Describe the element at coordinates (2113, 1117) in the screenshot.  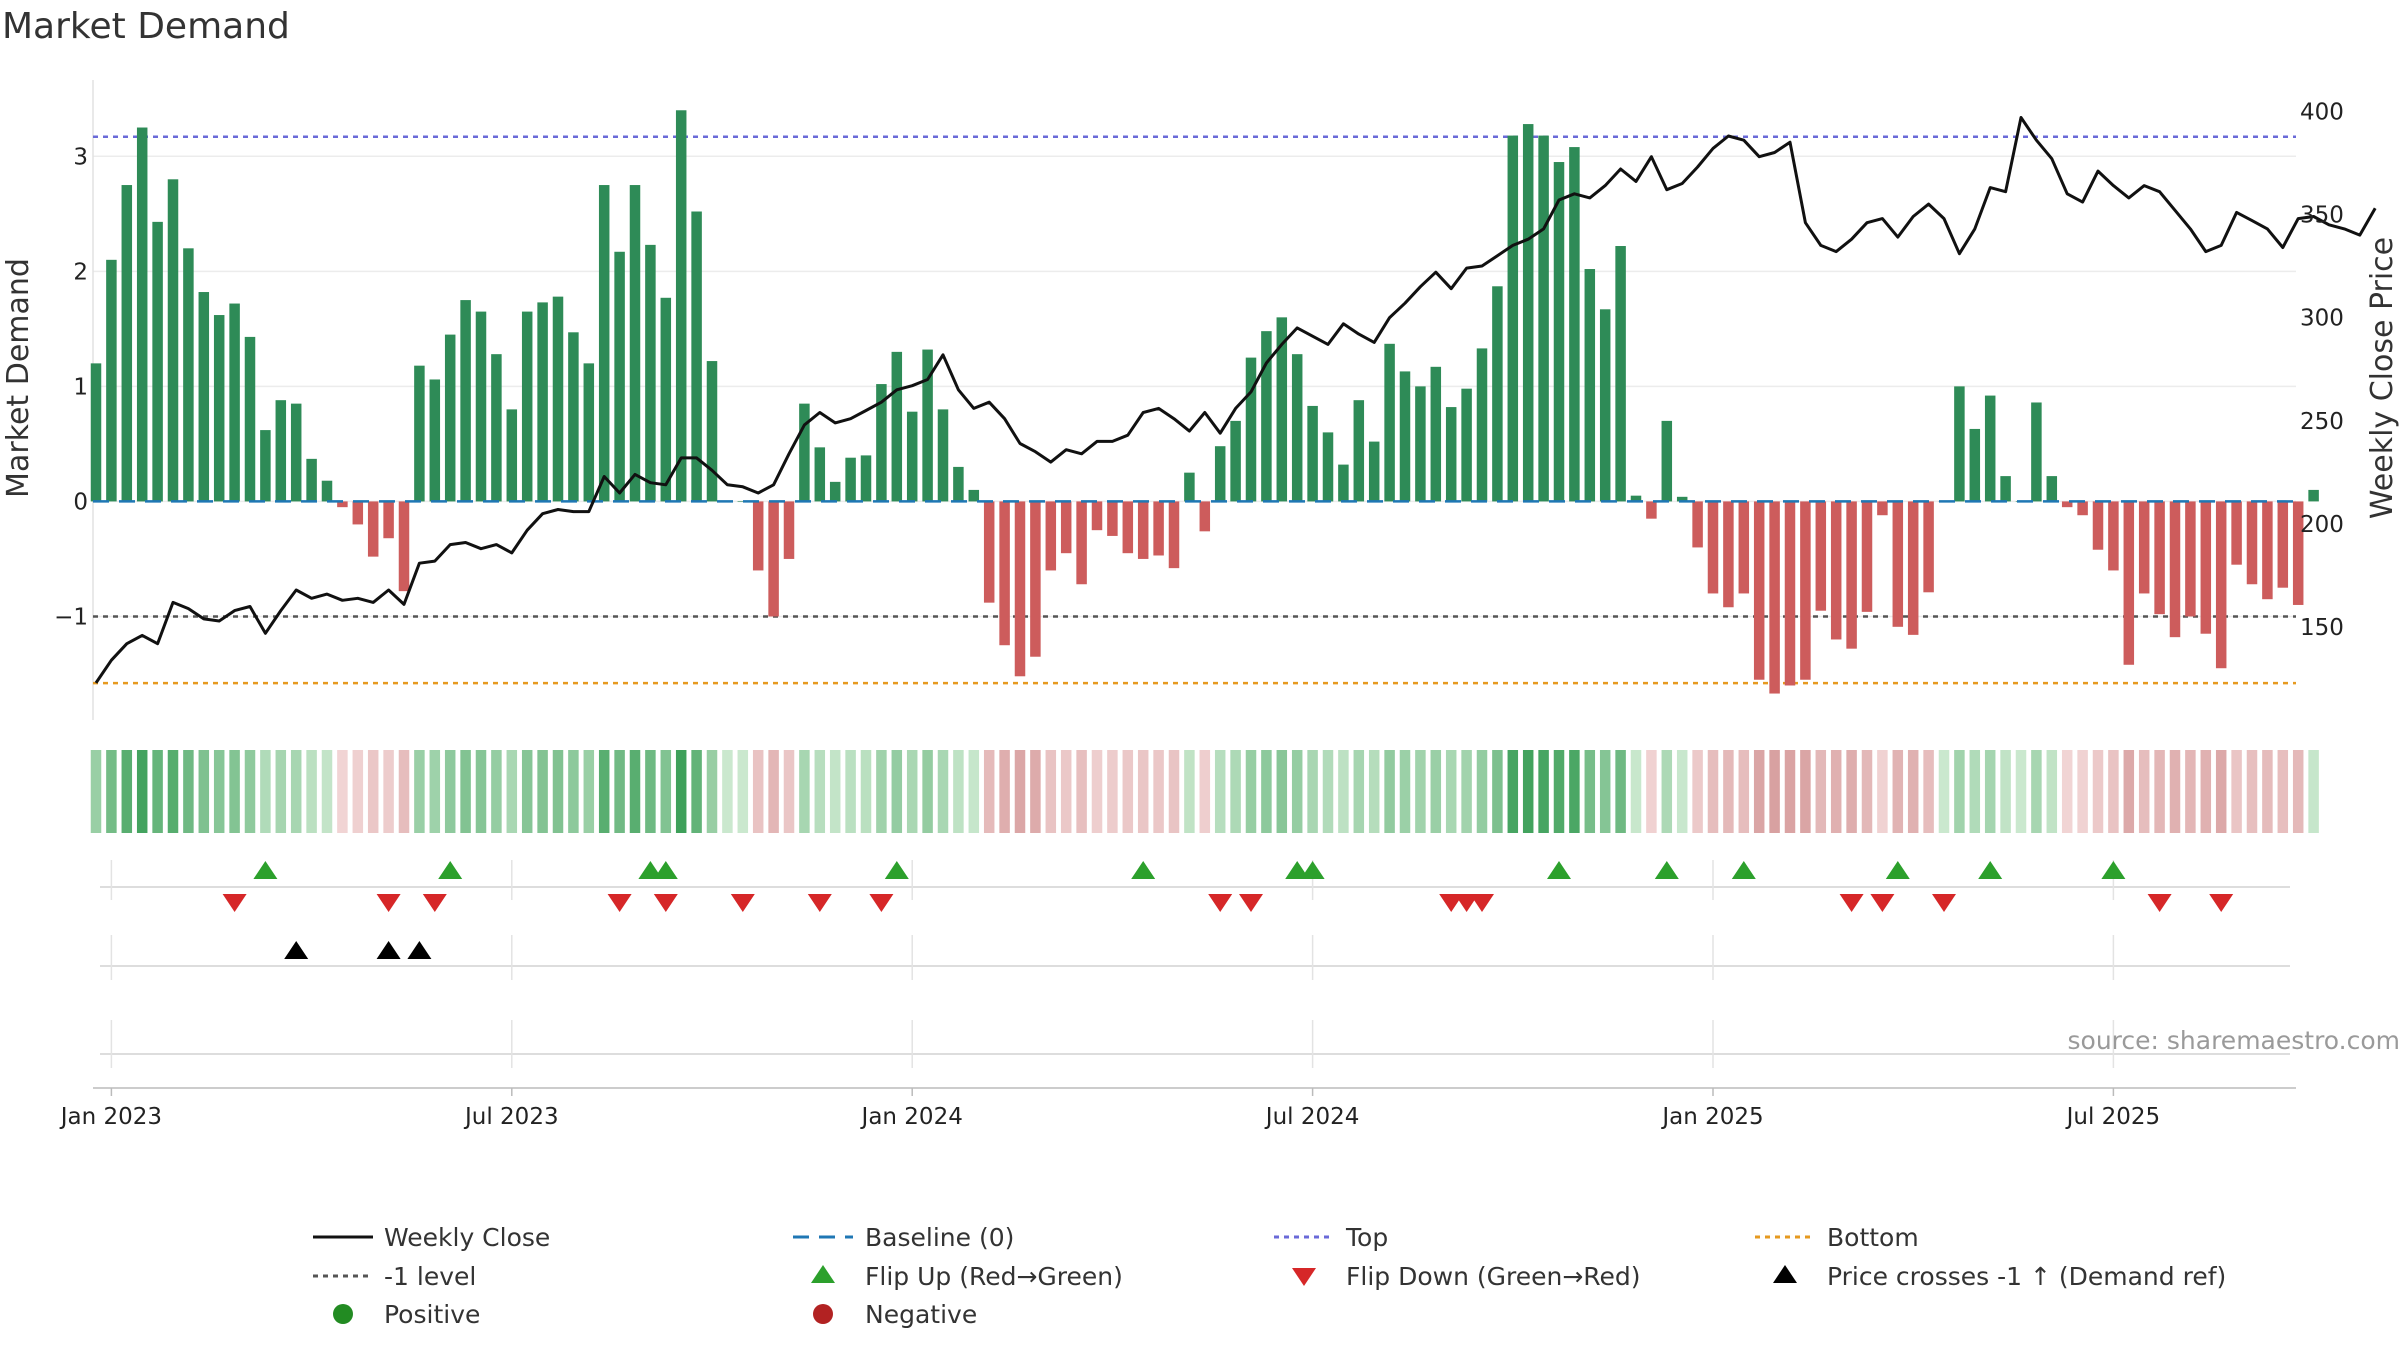
I see `x-tick-label: Jul 2025` at that location.